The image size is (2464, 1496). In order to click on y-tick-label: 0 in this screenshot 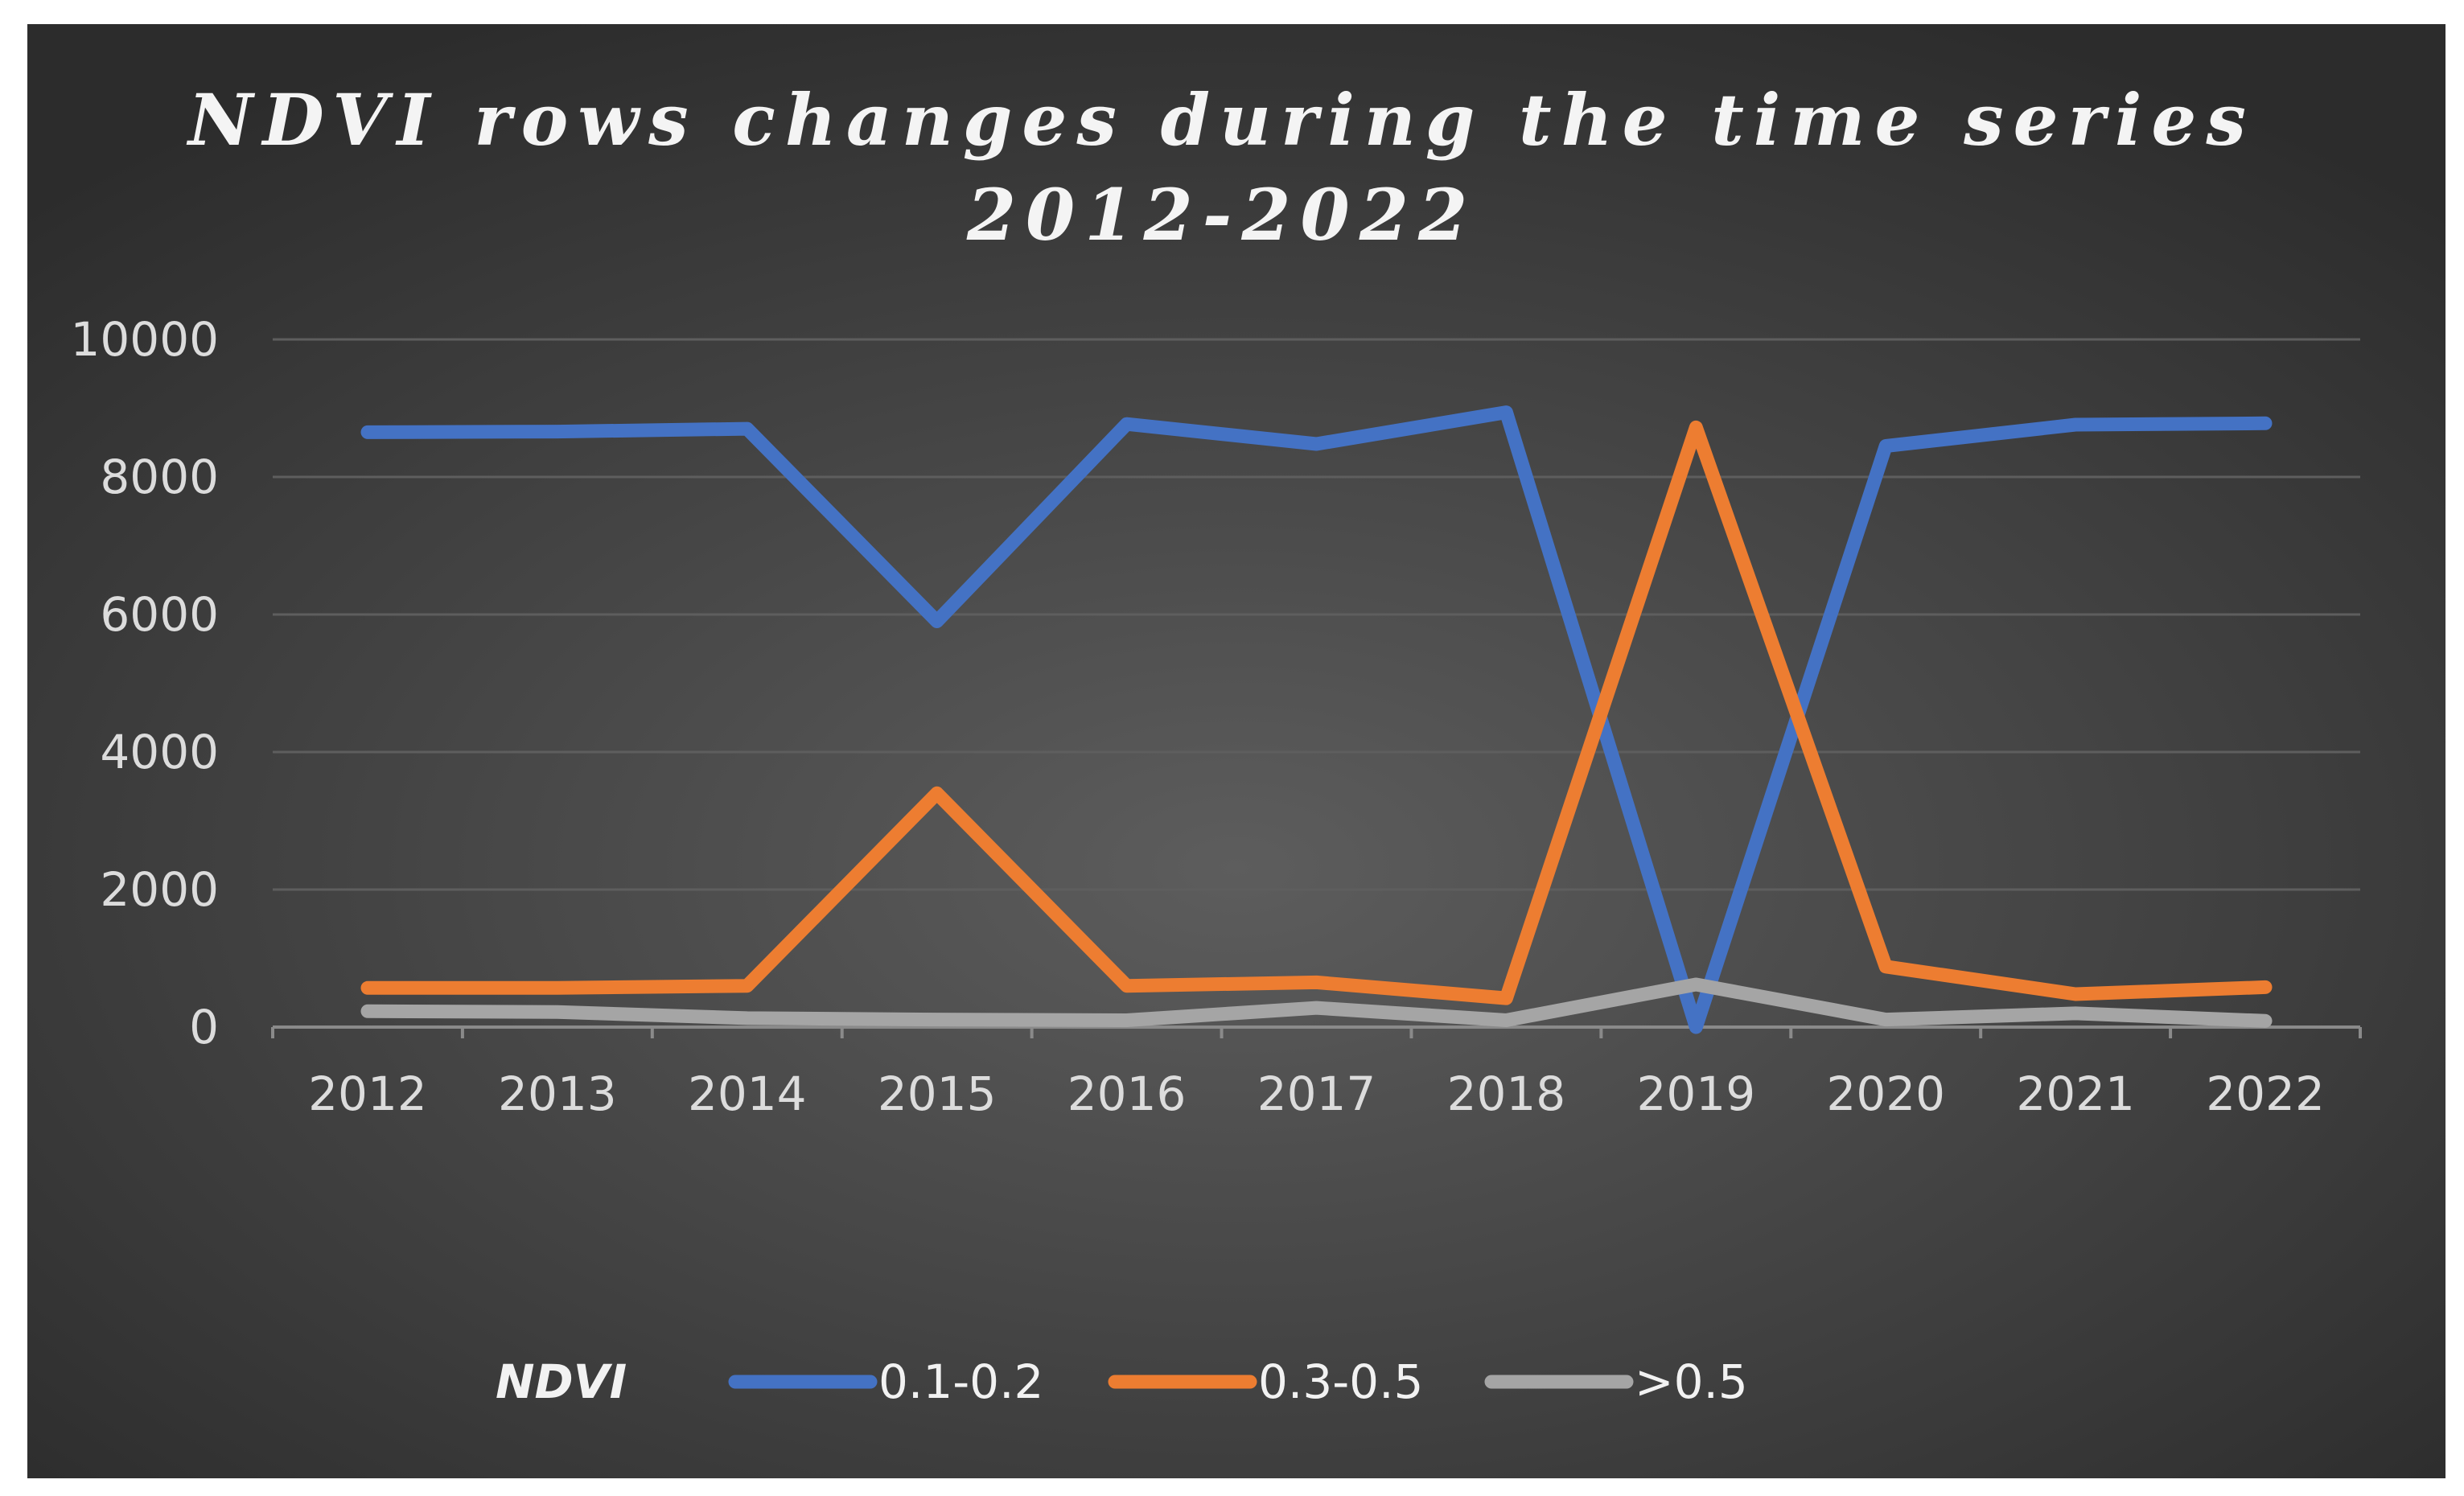, I will do `click(204, 1027)`.